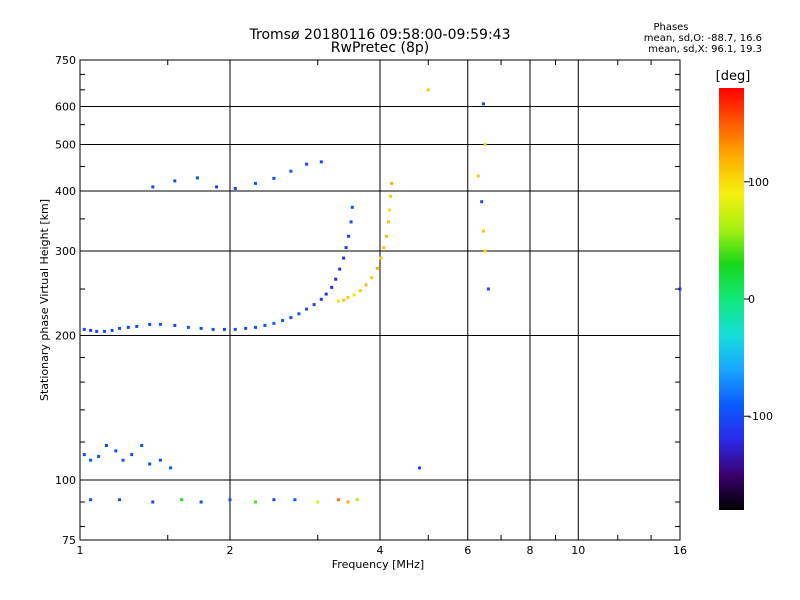  I want to click on colorbar-tick-label: -100, so click(760, 416).